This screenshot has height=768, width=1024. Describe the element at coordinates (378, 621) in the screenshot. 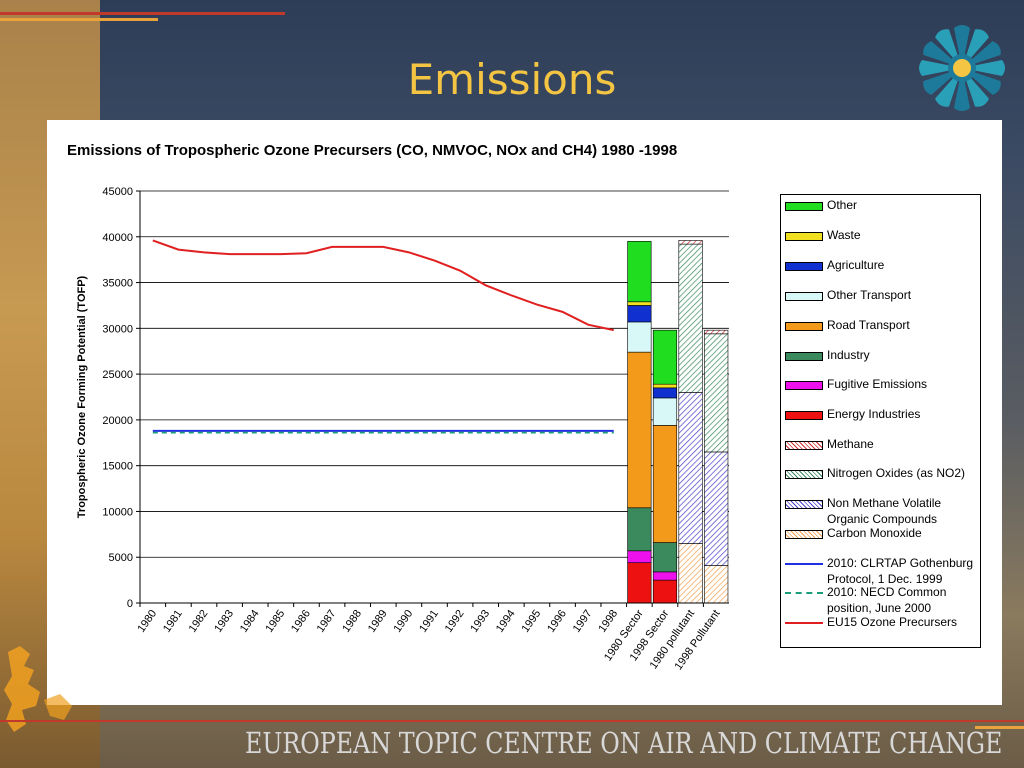

I see `x-tick-label: 1989` at that location.